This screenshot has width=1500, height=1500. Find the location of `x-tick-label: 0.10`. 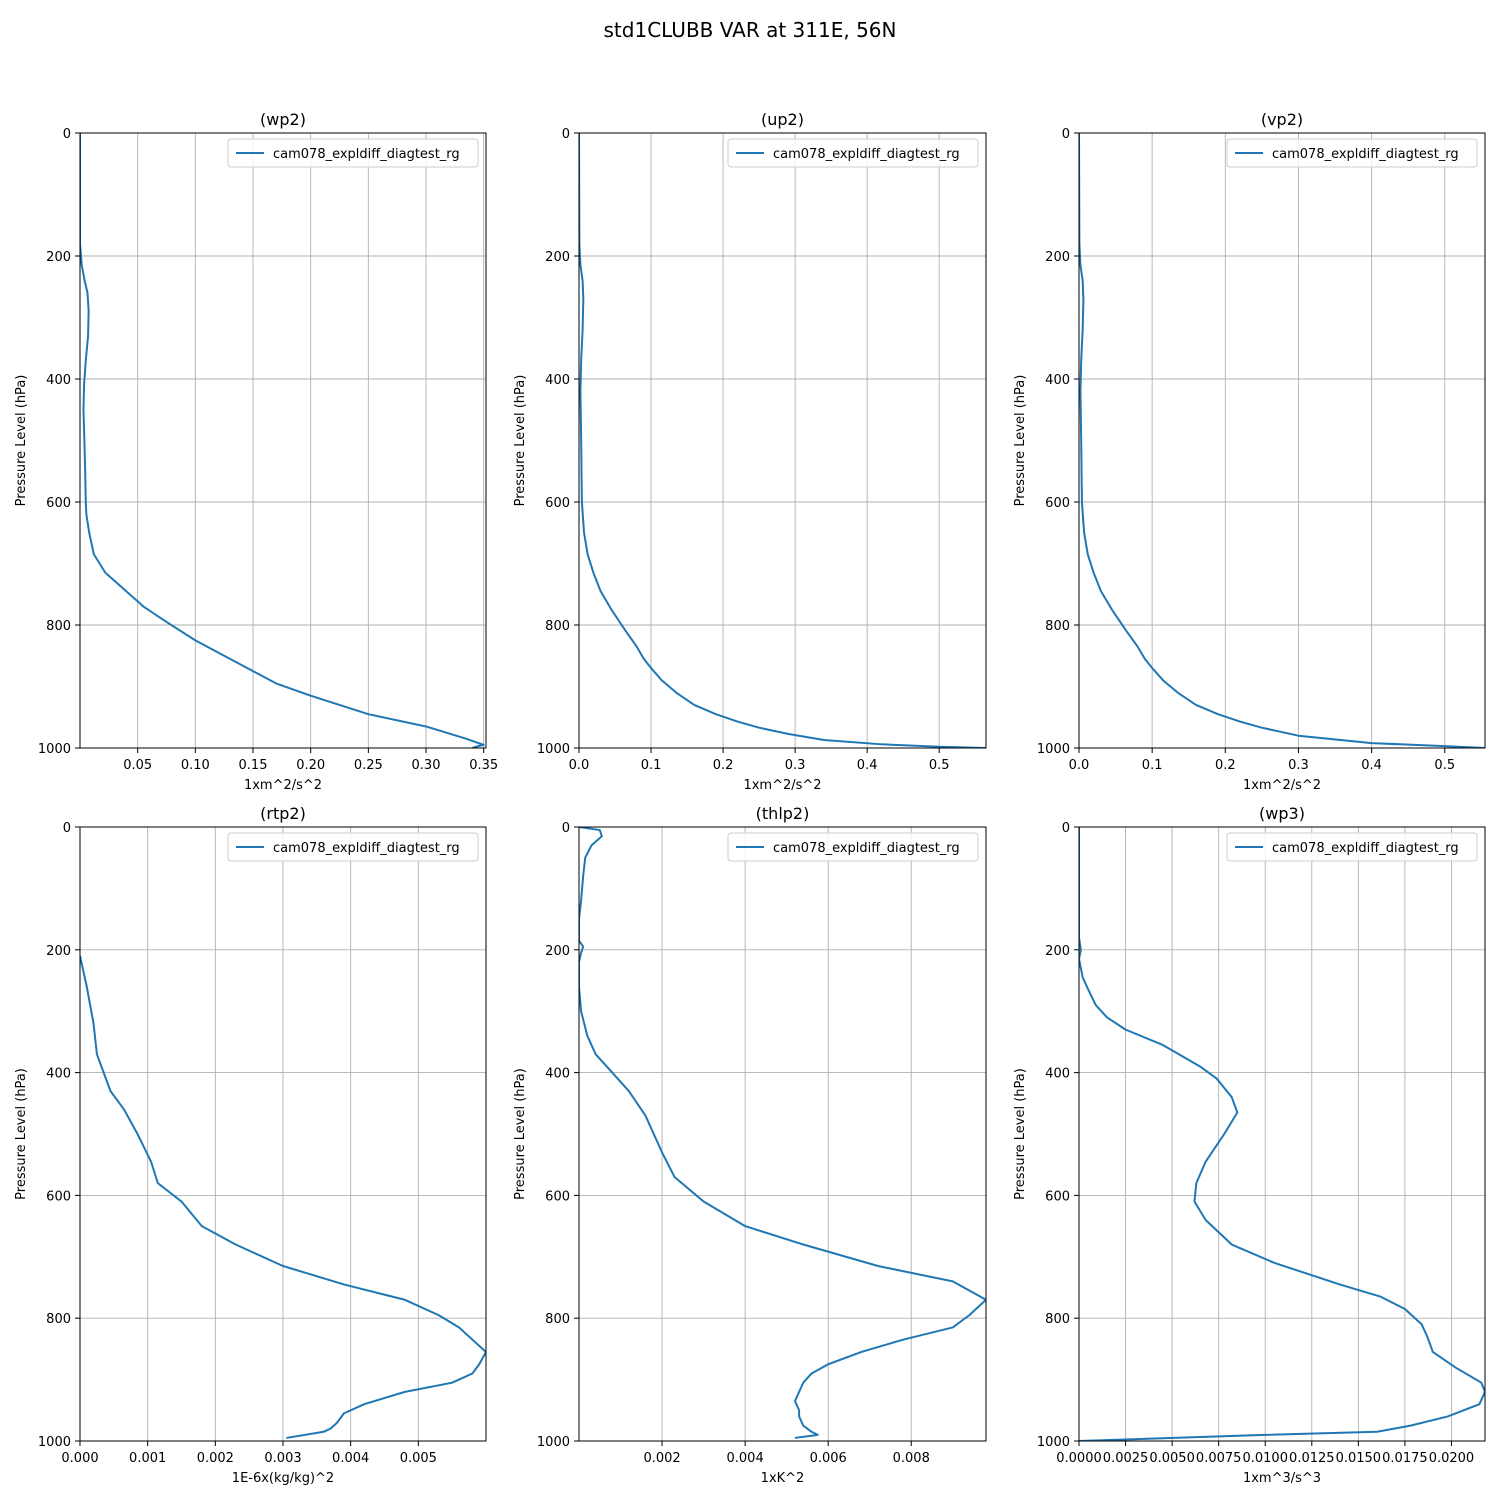

x-tick-label: 0.10 is located at coordinates (195, 765).